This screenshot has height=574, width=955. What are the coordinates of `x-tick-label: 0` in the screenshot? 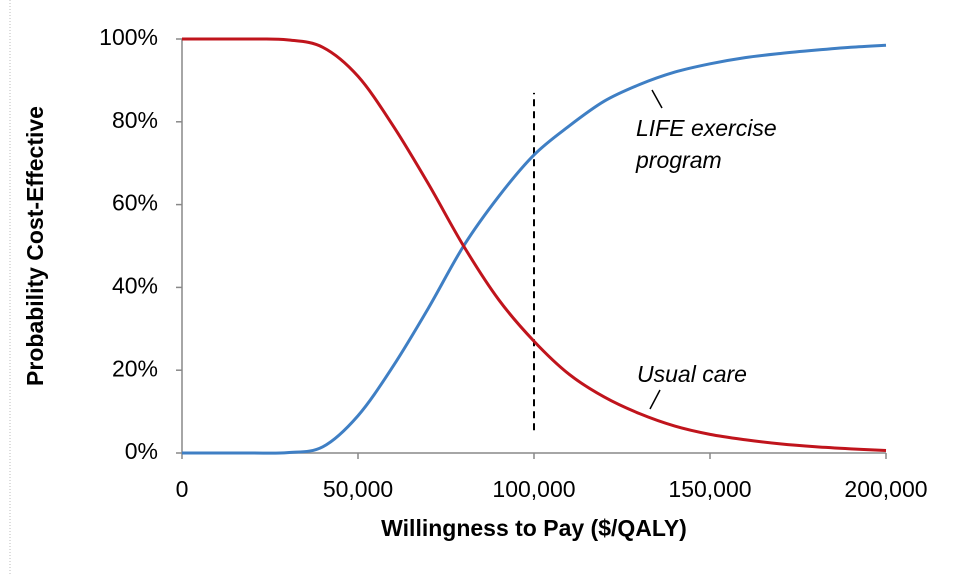 It's located at (182, 489).